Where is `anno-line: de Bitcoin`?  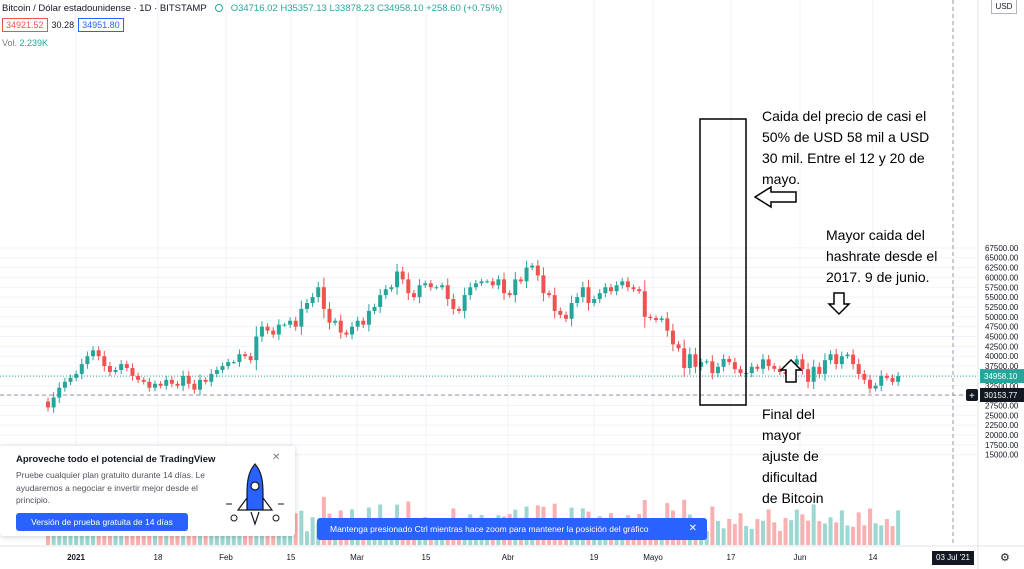 anno-line: de Bitcoin is located at coordinates (793, 498).